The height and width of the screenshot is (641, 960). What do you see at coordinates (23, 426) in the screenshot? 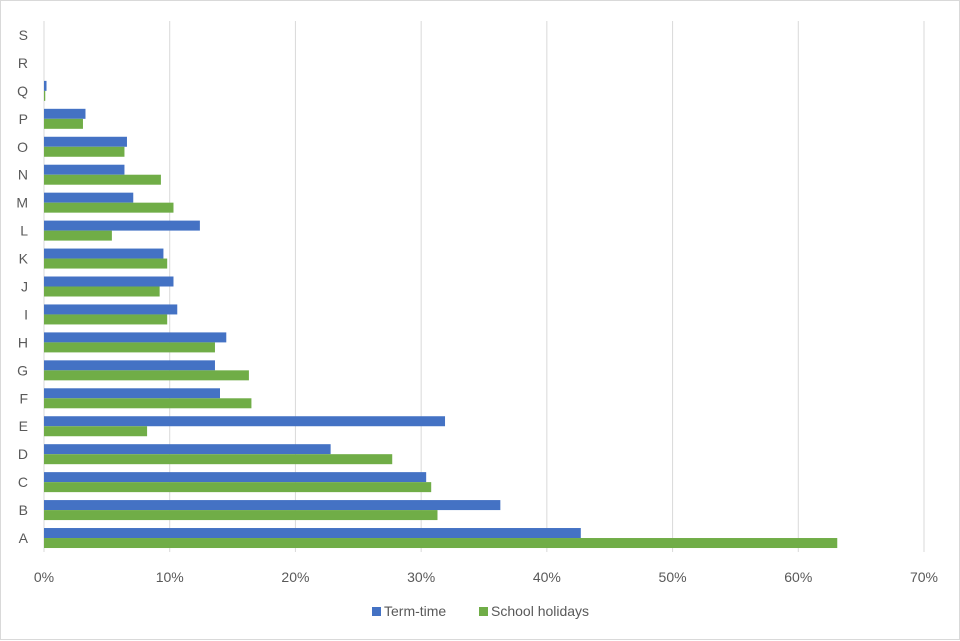
I see `y-category-label: E` at bounding box center [23, 426].